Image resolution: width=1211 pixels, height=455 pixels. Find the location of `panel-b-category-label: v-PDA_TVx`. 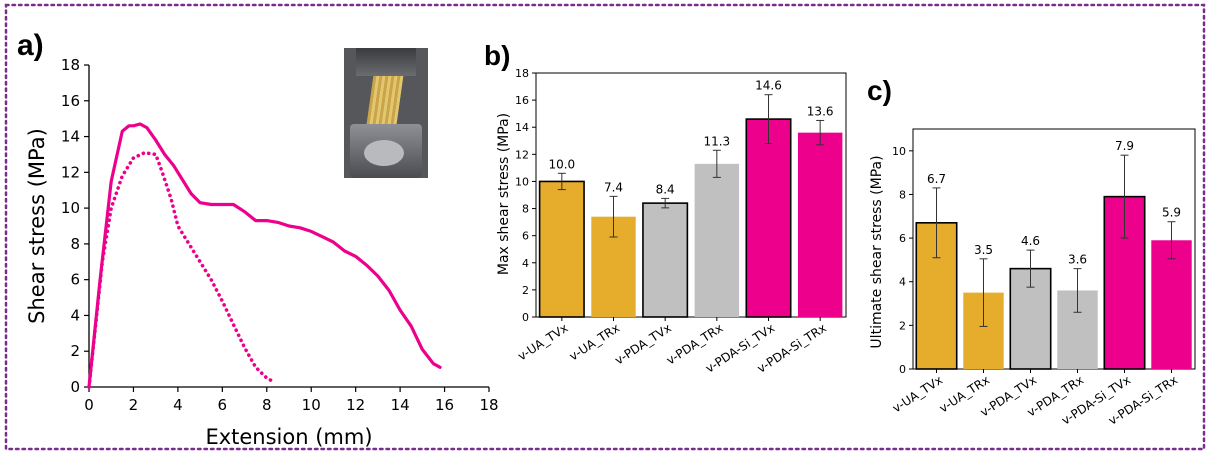

panel-b-category-label: v-PDA_TVx is located at coordinates (642, 344).